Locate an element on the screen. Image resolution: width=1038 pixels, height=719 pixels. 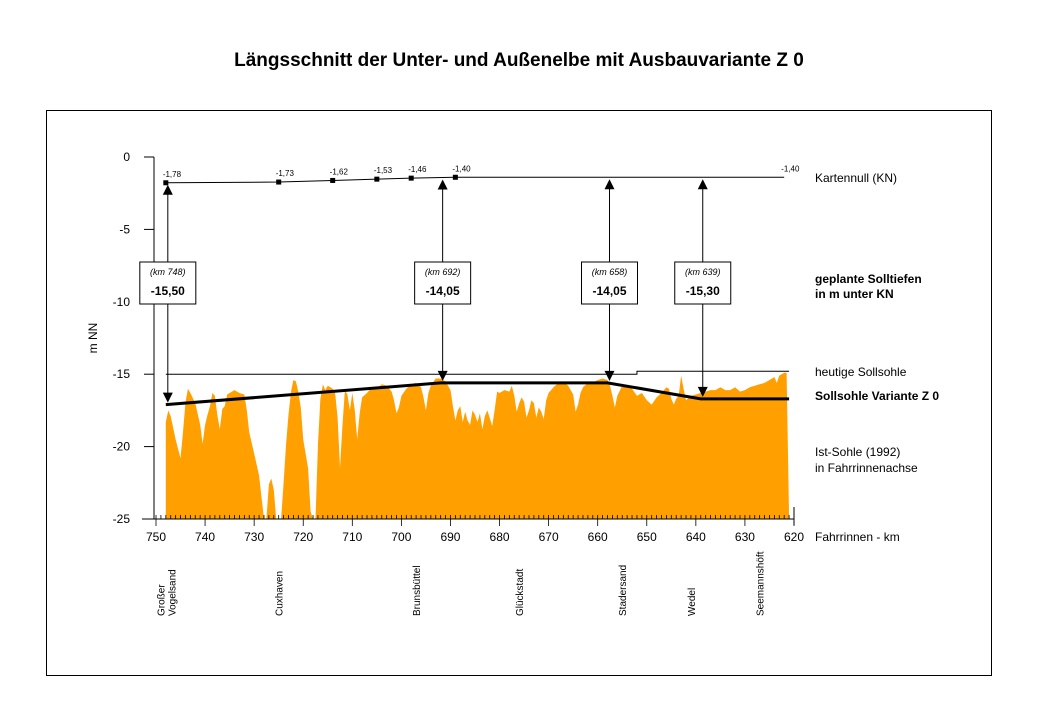
location-label: Großer Vogelsand is located at coordinates (167, 592).